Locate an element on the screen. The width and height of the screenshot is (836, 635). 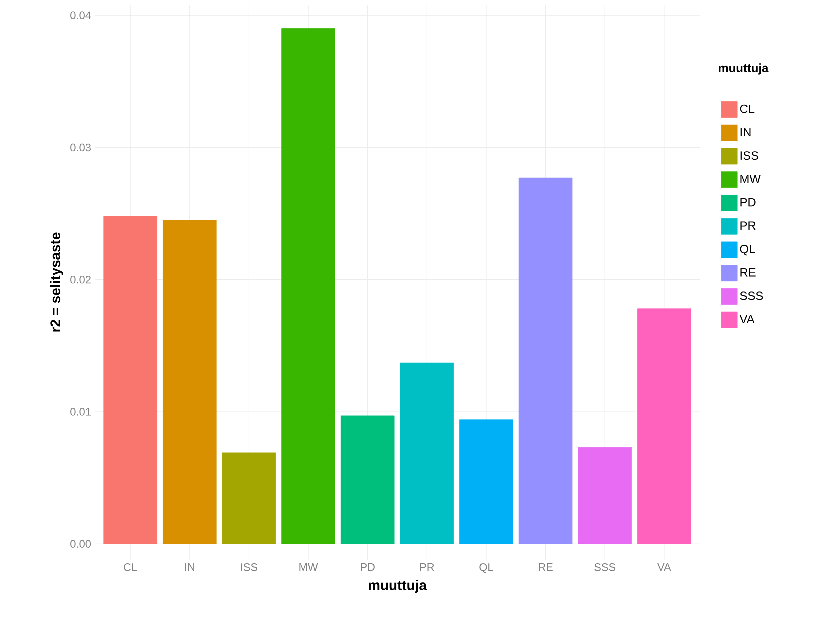
x-tick-label: PR is located at coordinates (427, 568).